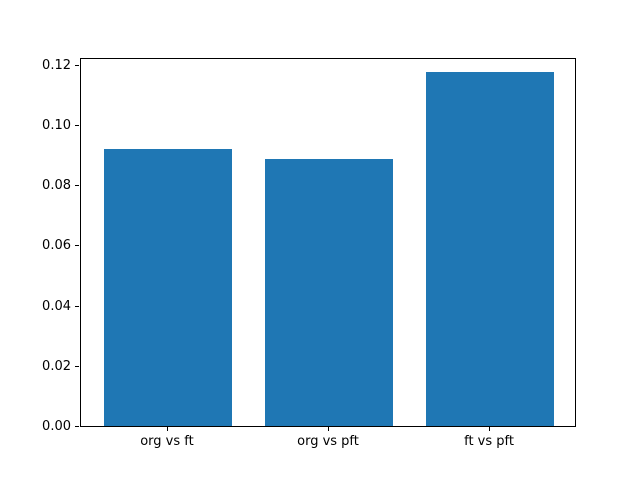 The image size is (640, 480). What do you see at coordinates (328, 441) in the screenshot?
I see `x-tick-label: org vs pft` at bounding box center [328, 441].